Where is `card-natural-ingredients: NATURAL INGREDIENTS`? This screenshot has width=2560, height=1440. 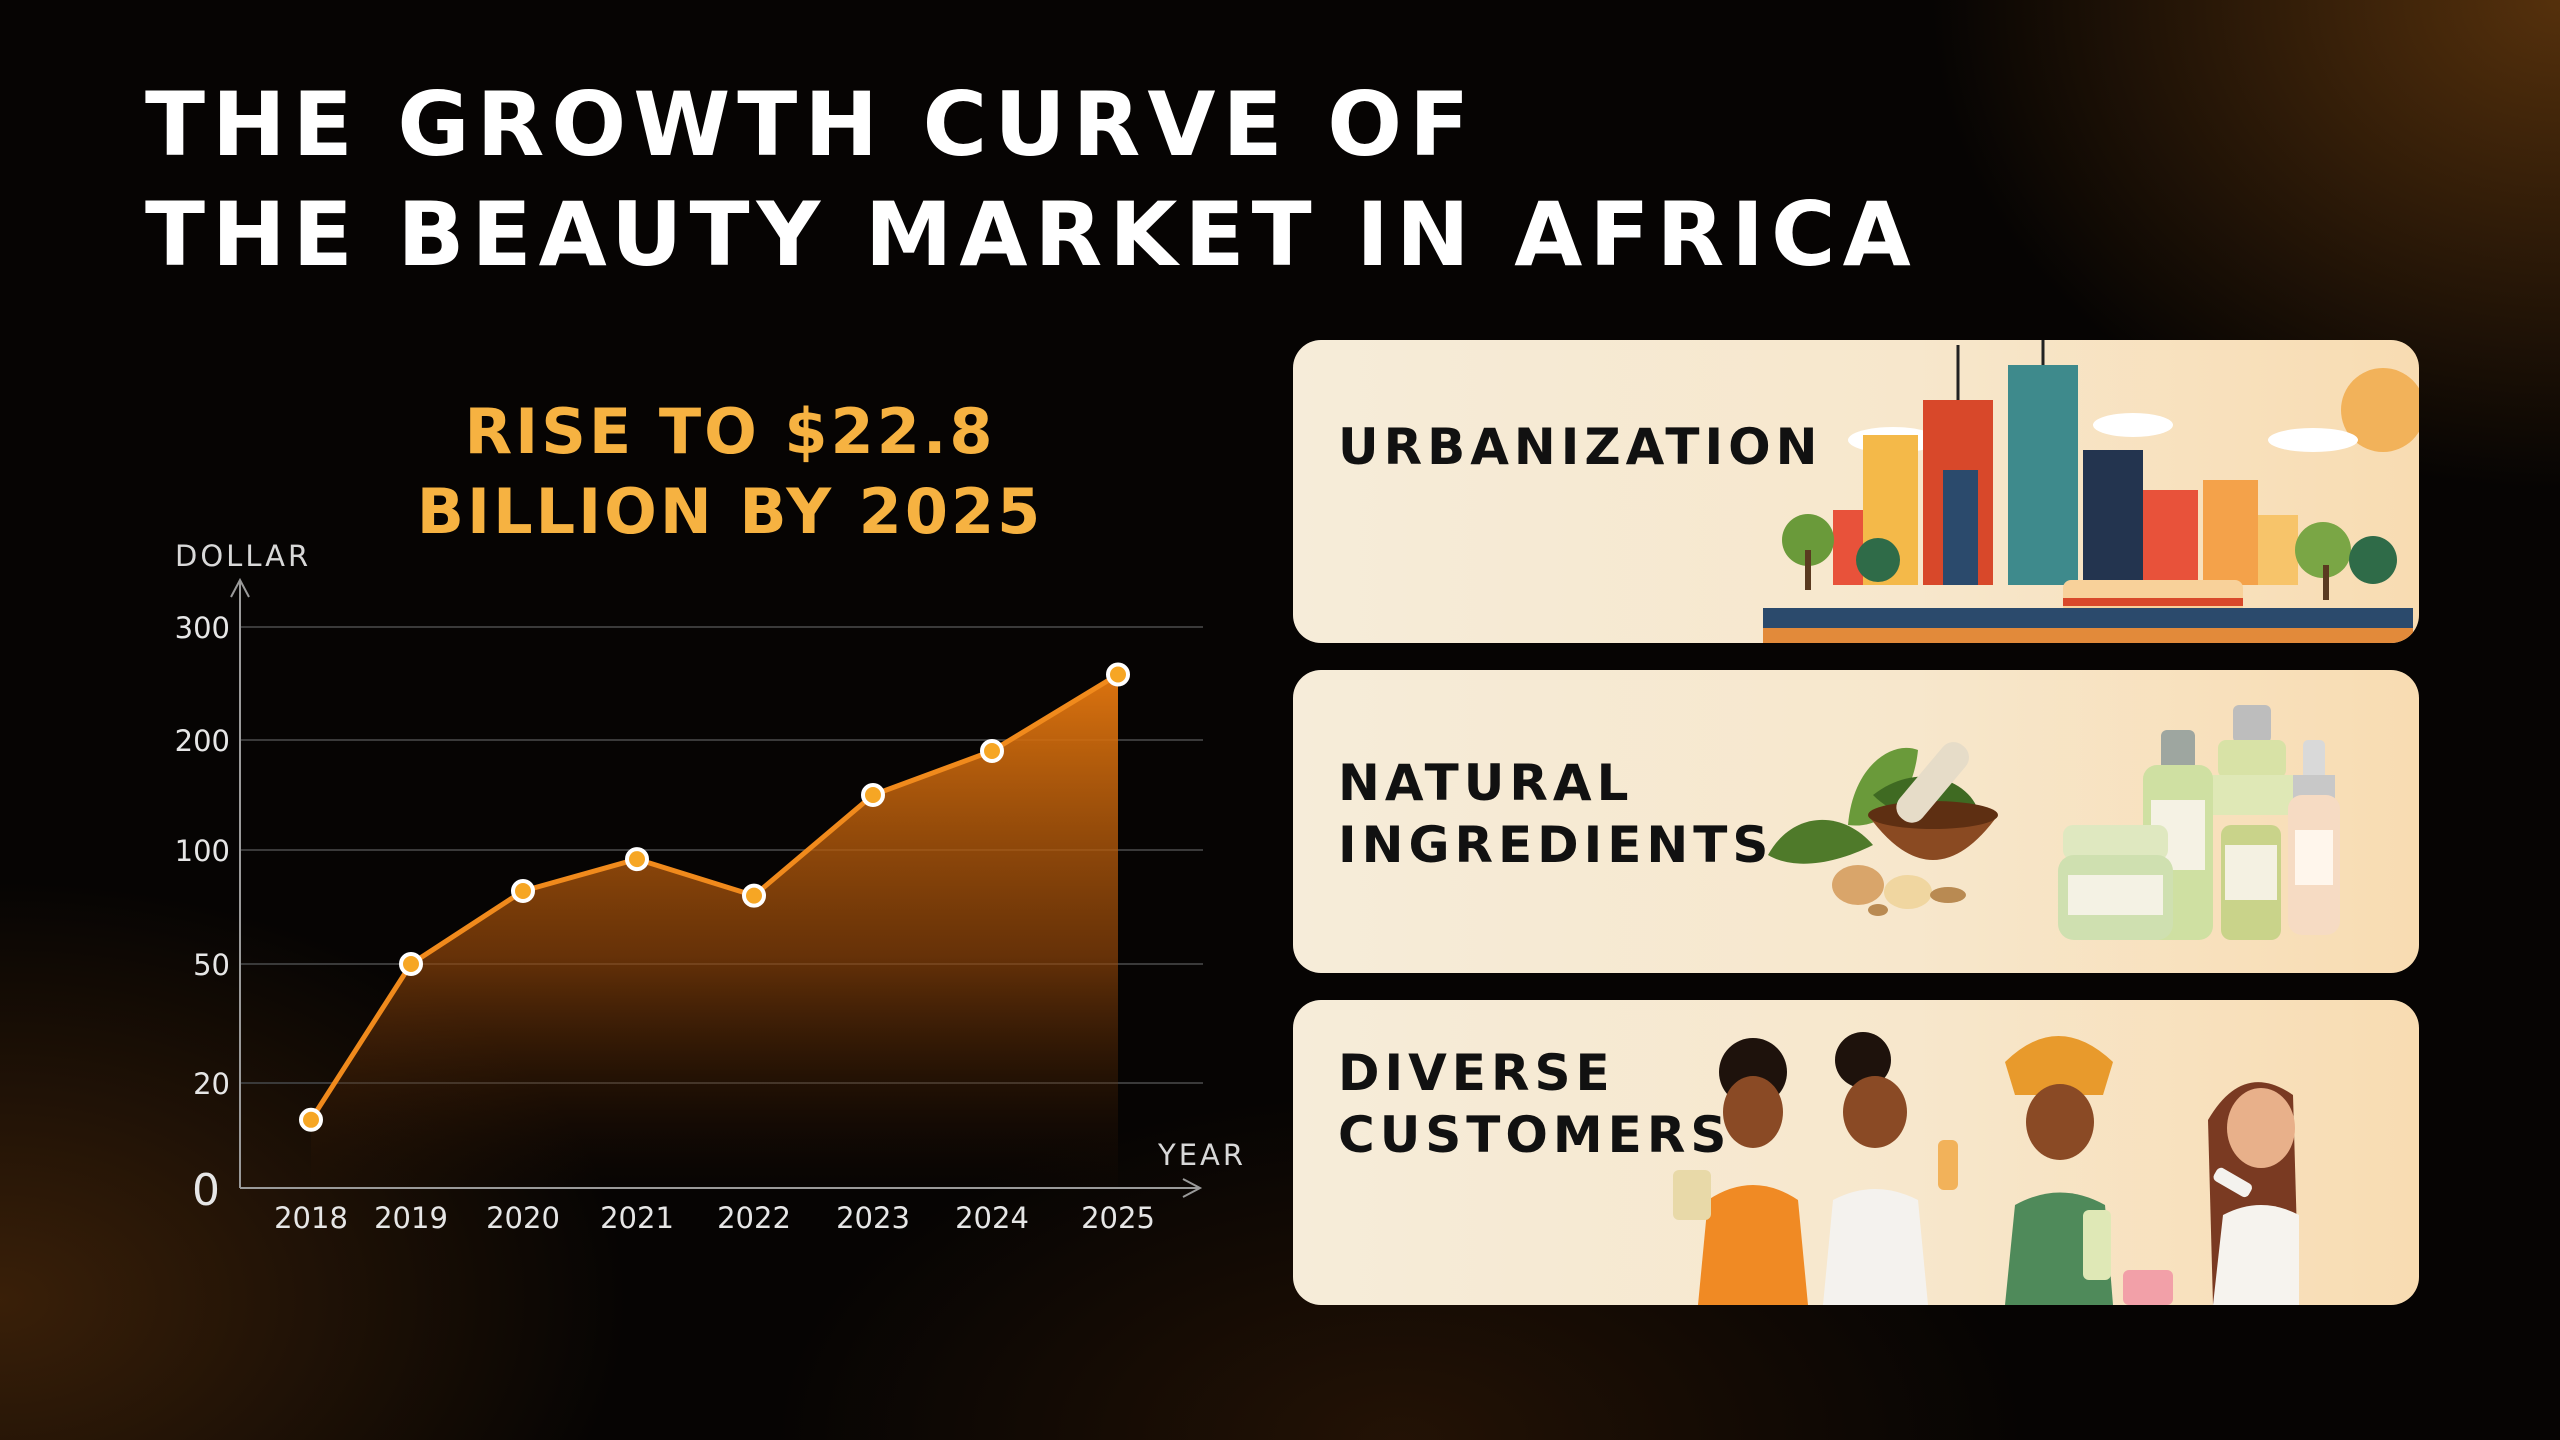 card-natural-ingredients: NATURAL INGREDIENTS is located at coordinates (1856, 821).